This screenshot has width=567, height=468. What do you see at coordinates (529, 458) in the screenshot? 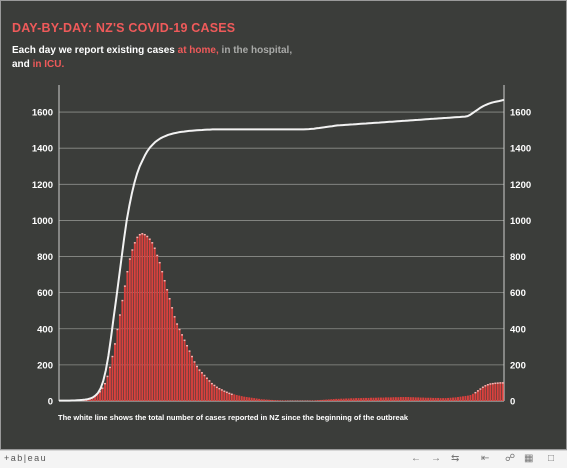
I see `download-icon: ▦` at bounding box center [529, 458].